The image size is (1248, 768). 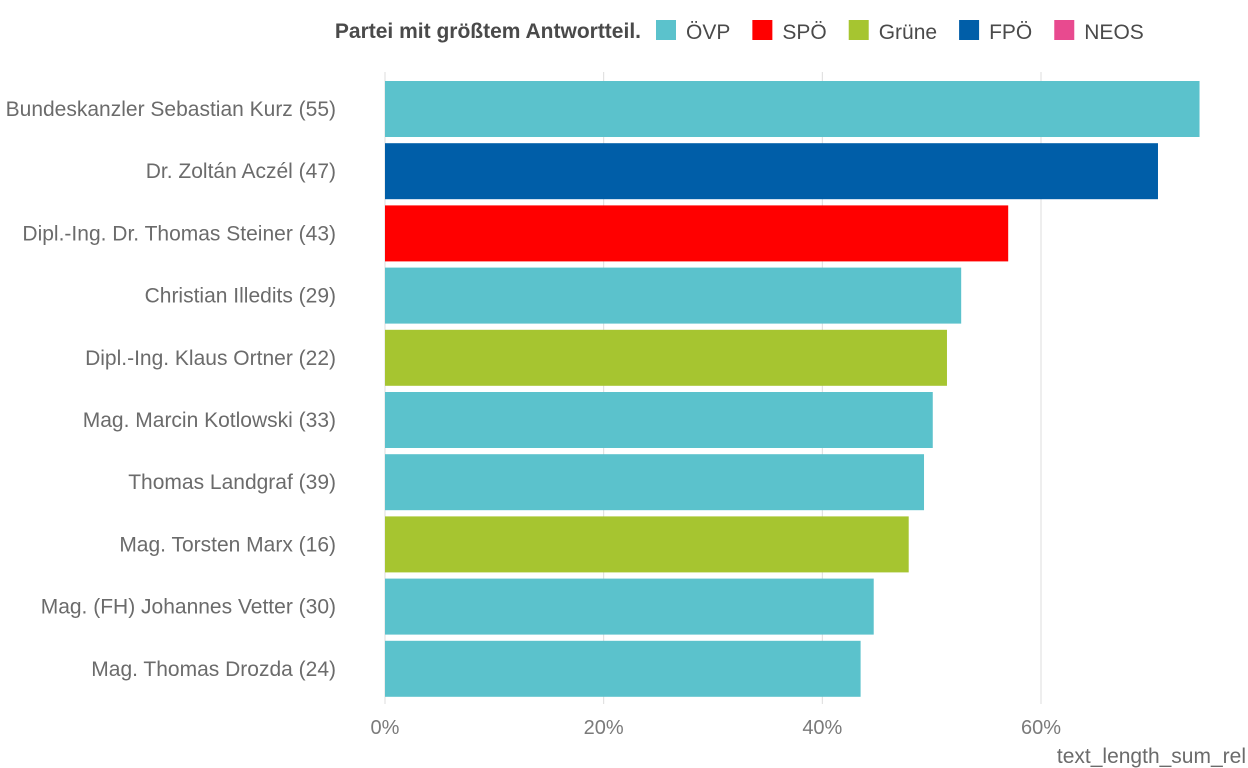 What do you see at coordinates (1010, 32) in the screenshot?
I see `legend-label: FPÖ` at bounding box center [1010, 32].